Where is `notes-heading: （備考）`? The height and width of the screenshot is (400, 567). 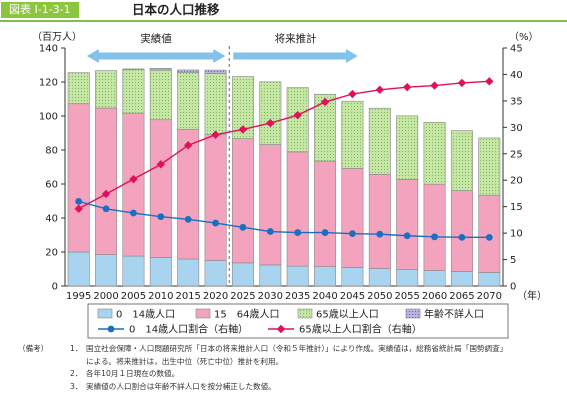
notes-heading: （備考） is located at coordinates (33, 348).